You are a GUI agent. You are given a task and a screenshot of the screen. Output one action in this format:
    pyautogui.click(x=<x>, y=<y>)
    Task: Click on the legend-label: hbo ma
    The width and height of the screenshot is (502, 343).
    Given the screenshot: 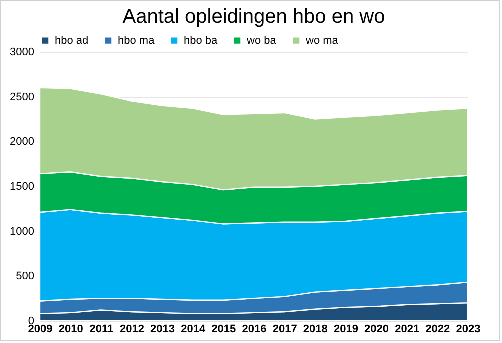 What is the action you would take?
    pyautogui.click(x=137, y=40)
    